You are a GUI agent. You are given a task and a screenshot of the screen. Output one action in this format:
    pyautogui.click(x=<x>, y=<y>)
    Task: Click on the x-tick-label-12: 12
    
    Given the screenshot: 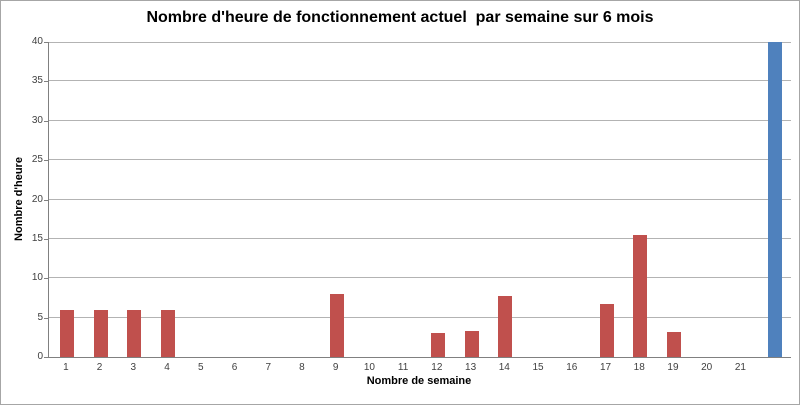 What is the action you would take?
    pyautogui.click(x=437, y=367)
    